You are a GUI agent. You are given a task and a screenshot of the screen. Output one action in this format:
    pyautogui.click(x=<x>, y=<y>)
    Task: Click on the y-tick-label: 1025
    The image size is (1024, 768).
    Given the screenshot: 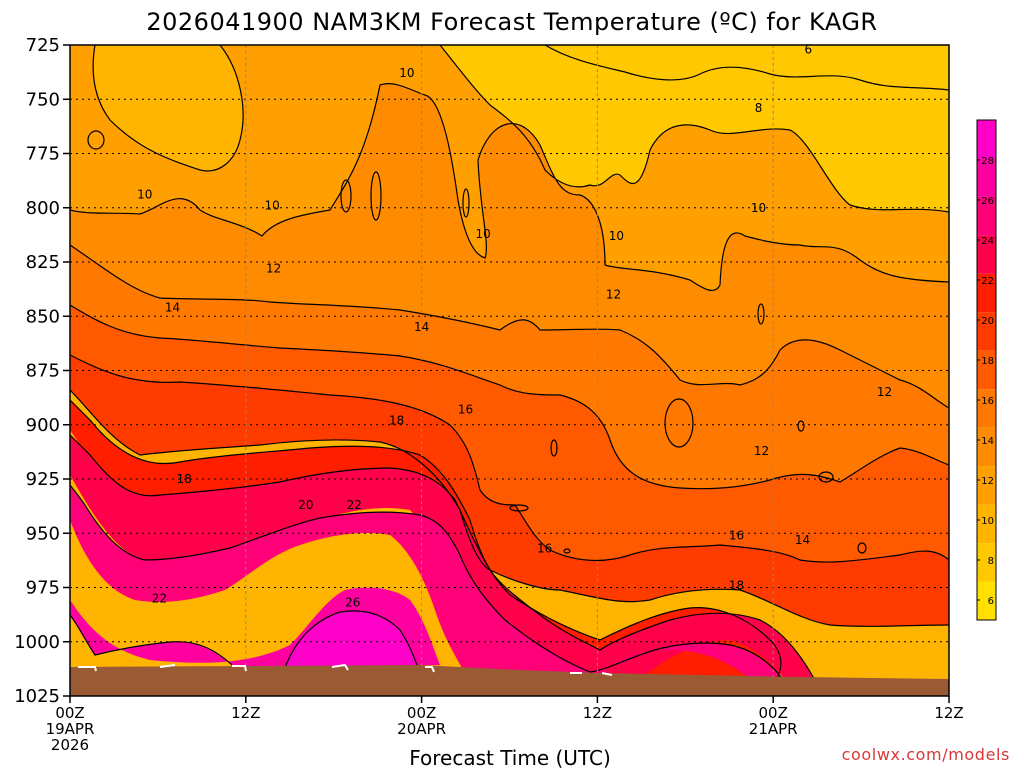 What is the action you would take?
    pyautogui.click(x=37, y=696)
    